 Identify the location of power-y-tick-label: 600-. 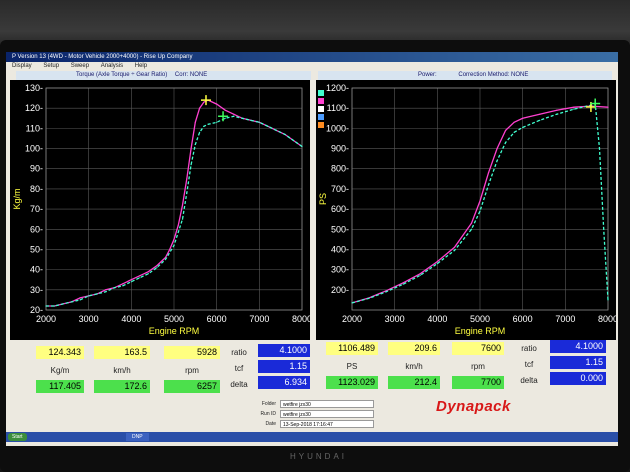
(340, 209).